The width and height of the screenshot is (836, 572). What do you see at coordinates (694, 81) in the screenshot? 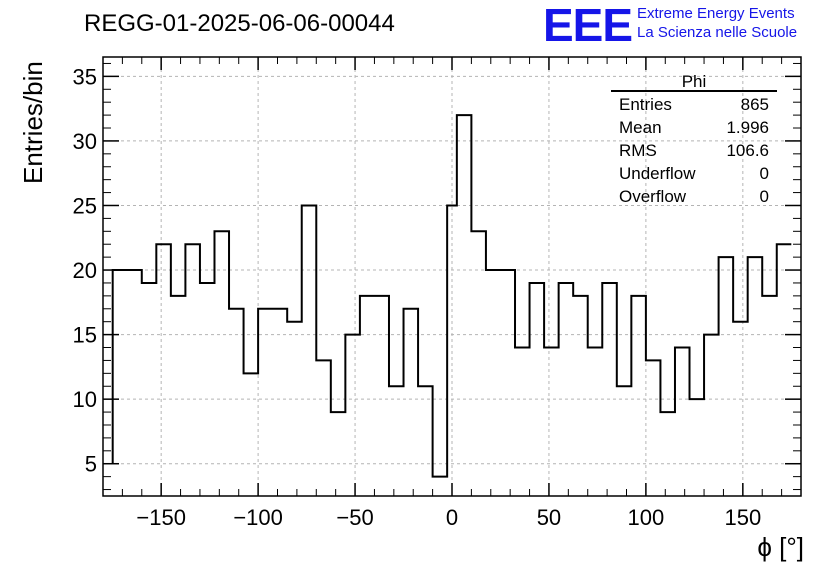
I see `stats-box-title: Phi` at bounding box center [694, 81].